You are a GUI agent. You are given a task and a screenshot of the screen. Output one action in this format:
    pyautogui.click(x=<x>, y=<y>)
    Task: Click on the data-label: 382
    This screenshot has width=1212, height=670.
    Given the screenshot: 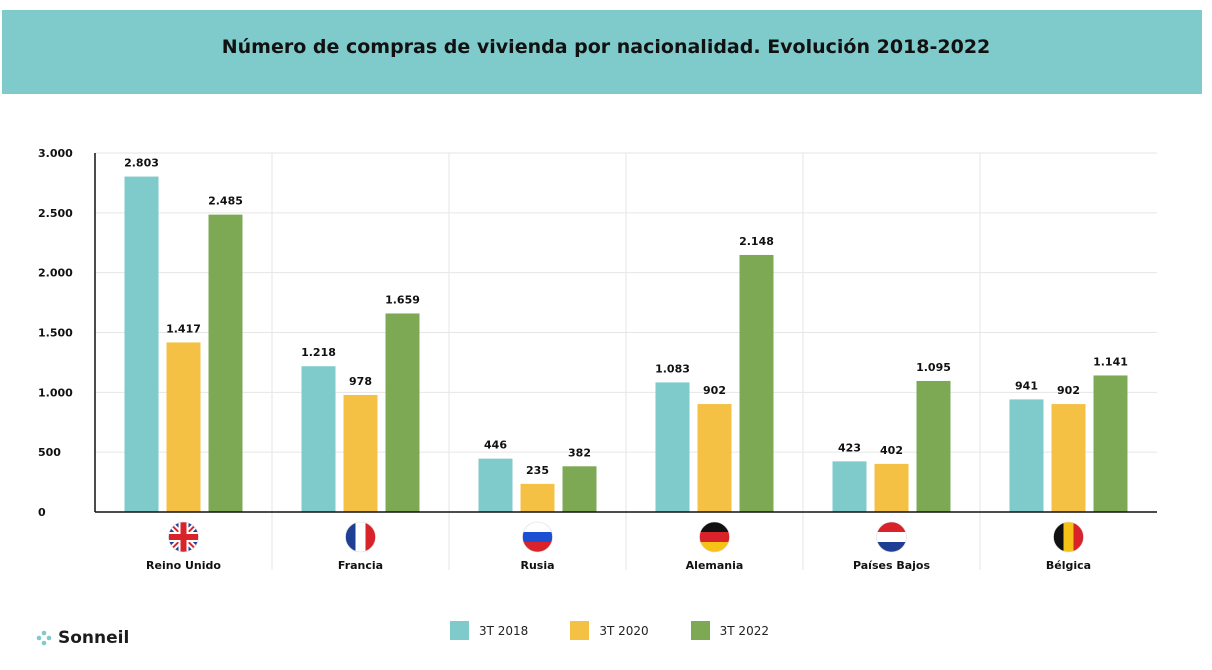 What is the action you would take?
    pyautogui.click(x=579, y=452)
    